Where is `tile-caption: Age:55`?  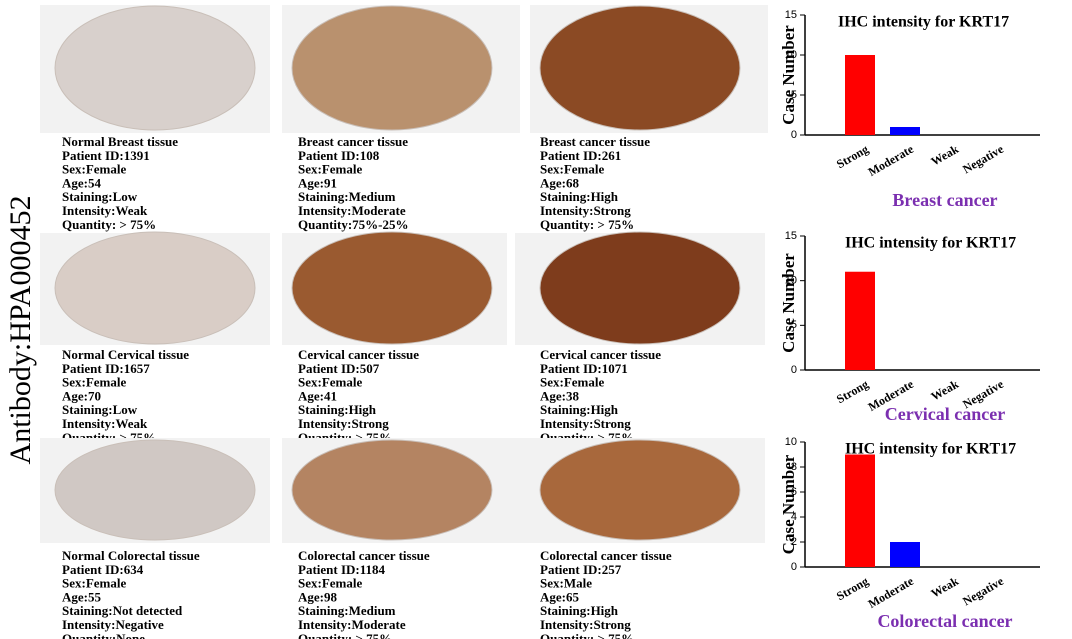
tile-caption: Age:55 is located at coordinates (81, 596).